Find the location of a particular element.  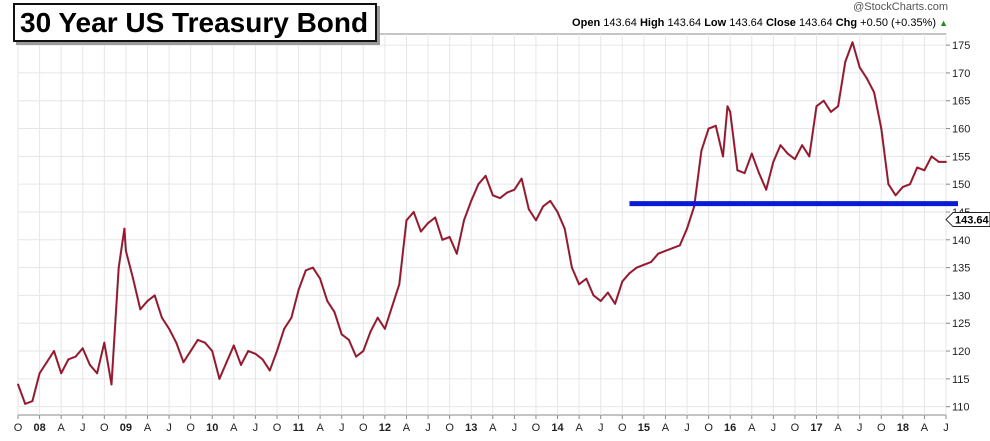

close-label: Close is located at coordinates (780, 23).